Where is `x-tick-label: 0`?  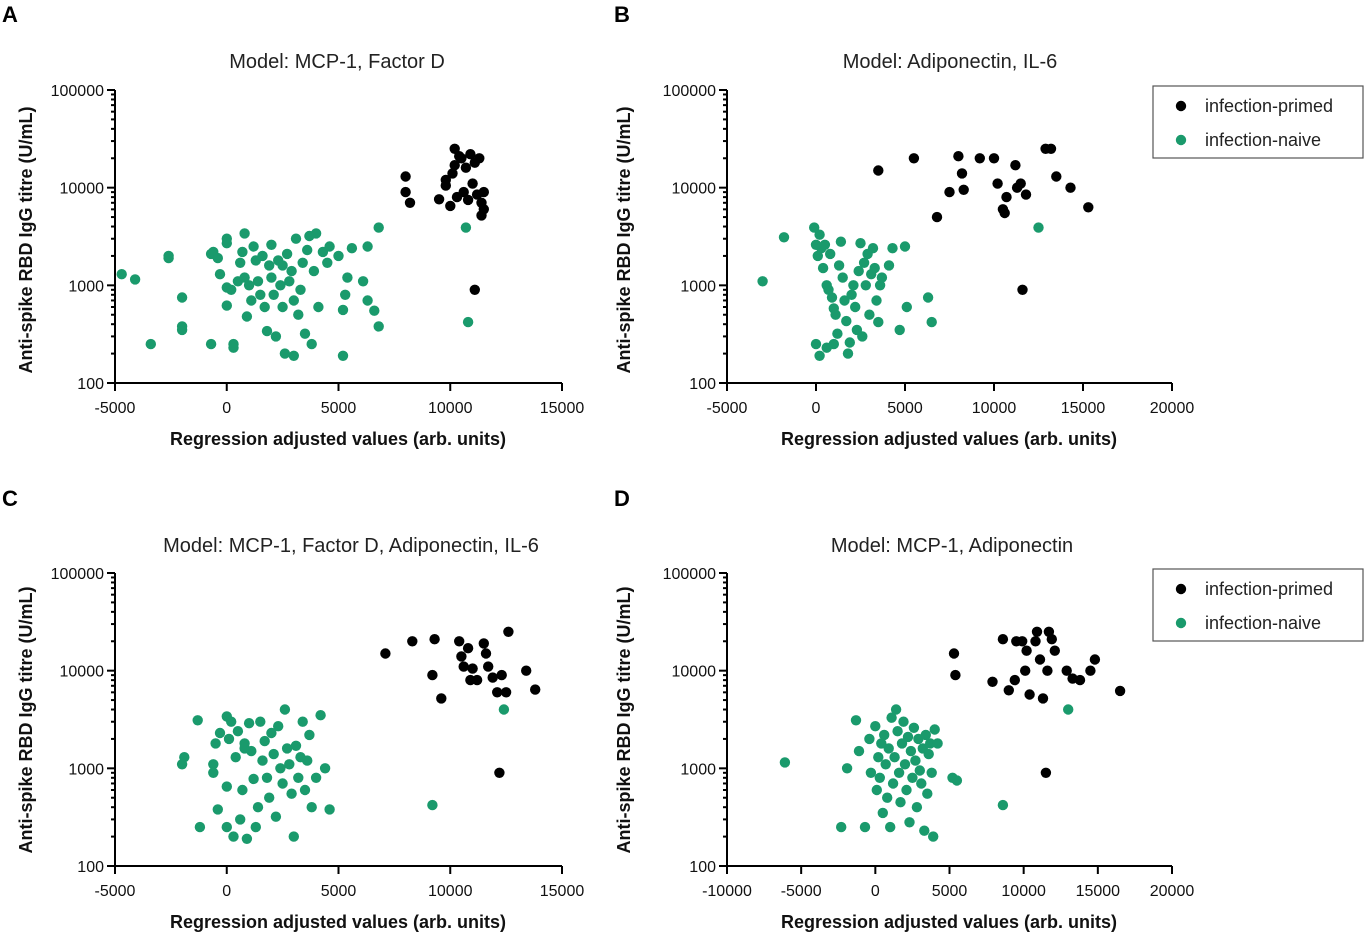
x-tick-label: 0 is located at coordinates (875, 891).